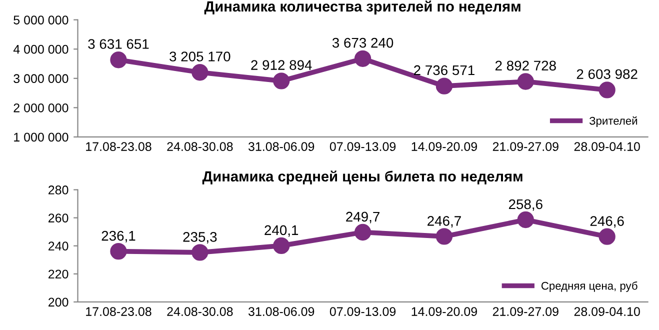 Image resolution: width=659 pixels, height=330 pixels. What do you see at coordinates (613, 121) in the screenshot?
I see `legend-label: Зрителей` at bounding box center [613, 121].